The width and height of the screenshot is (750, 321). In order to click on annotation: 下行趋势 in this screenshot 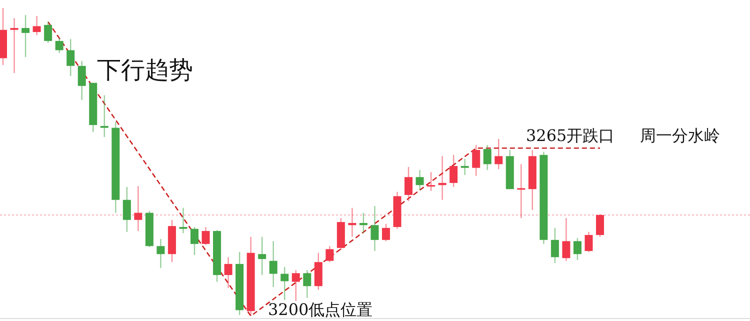, I will do `click(145, 70)`.